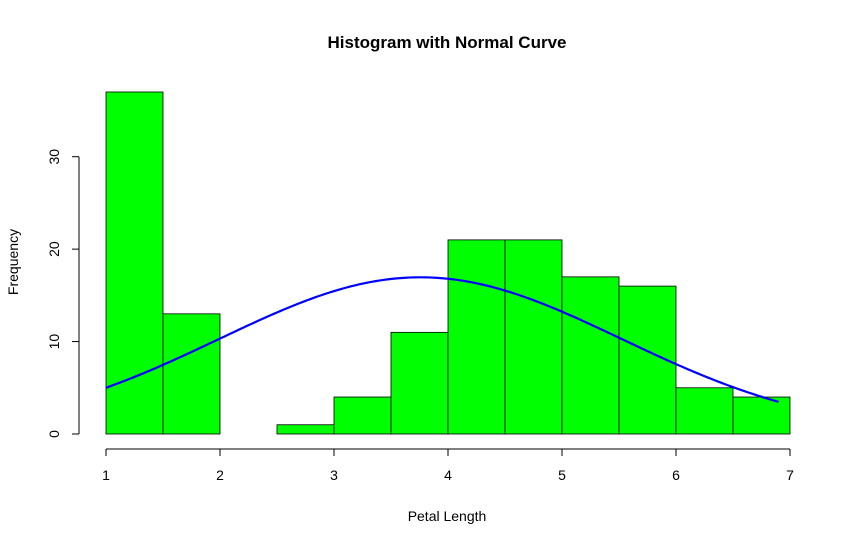  I want to click on y-axis-label: Frequency, so click(13, 262).